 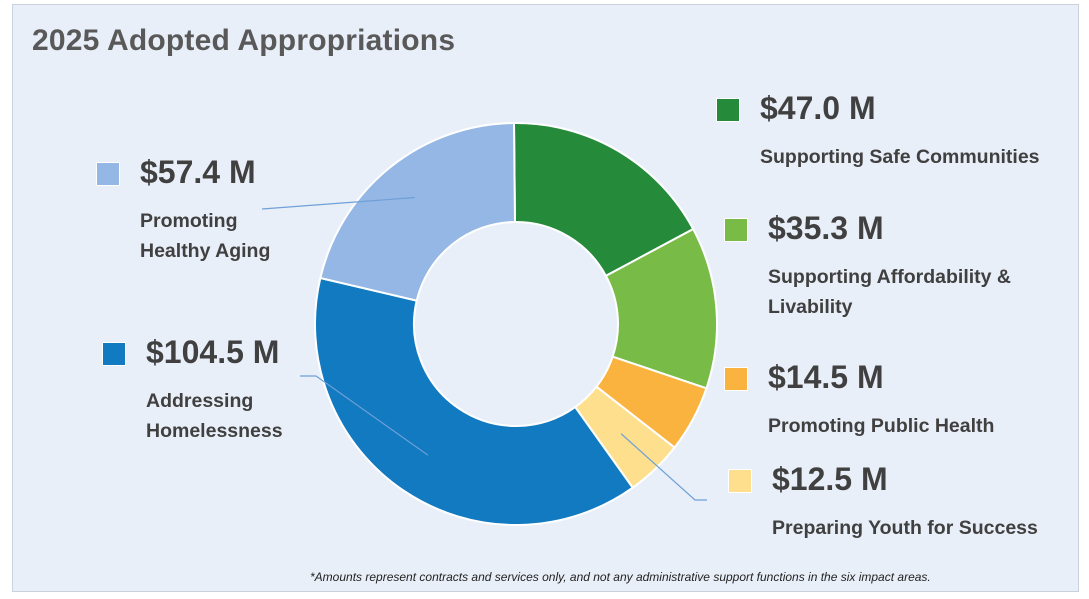 What do you see at coordinates (826, 228) in the screenshot?
I see `legend-amount-affordability: $35.3 M` at bounding box center [826, 228].